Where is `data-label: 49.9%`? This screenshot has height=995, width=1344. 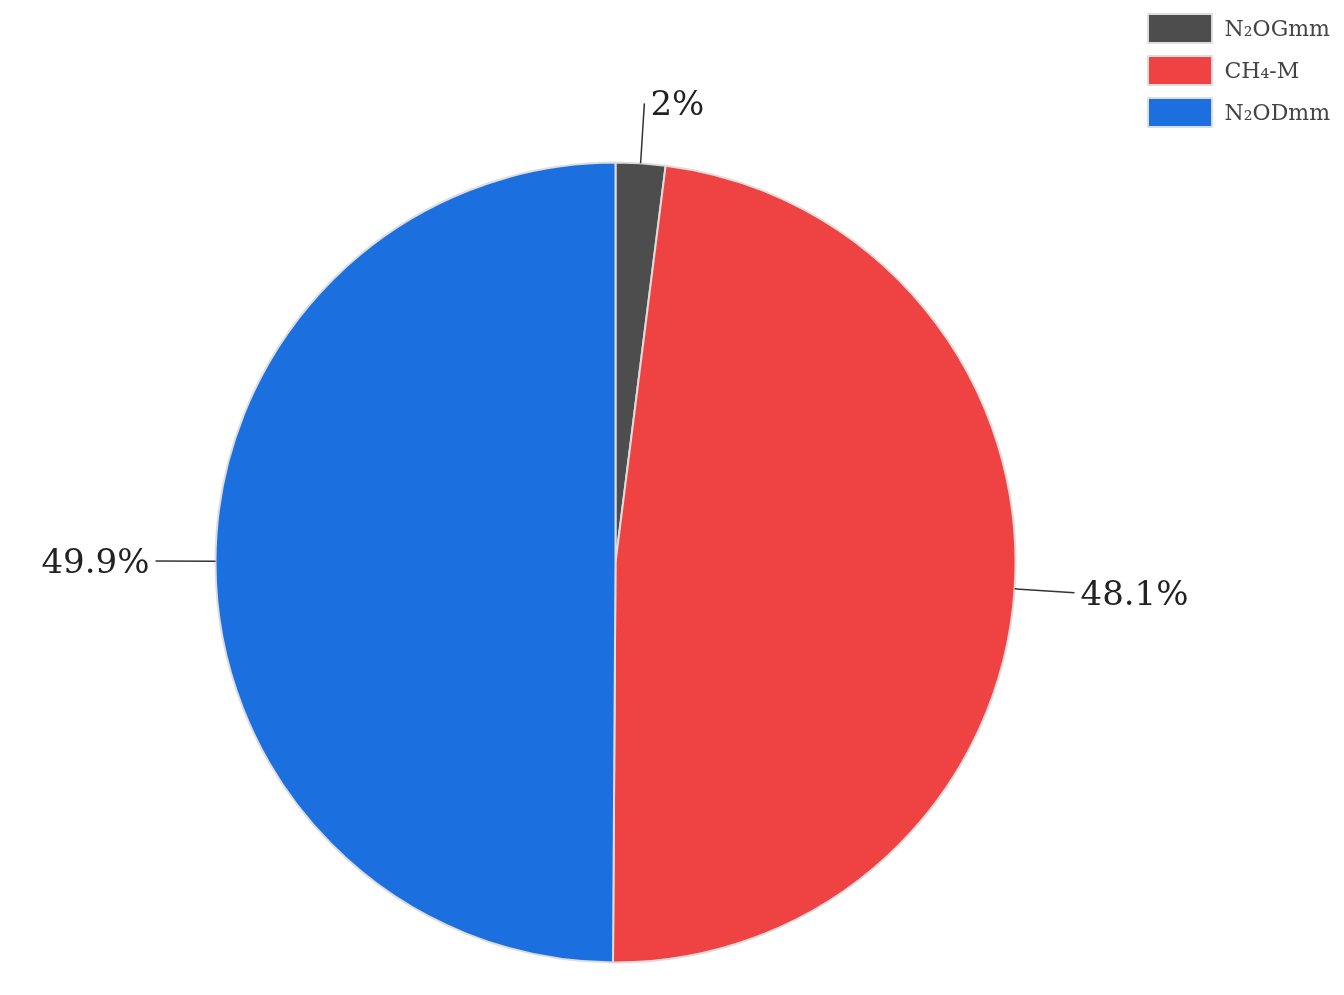 data-label: 49.9% is located at coordinates (95, 561).